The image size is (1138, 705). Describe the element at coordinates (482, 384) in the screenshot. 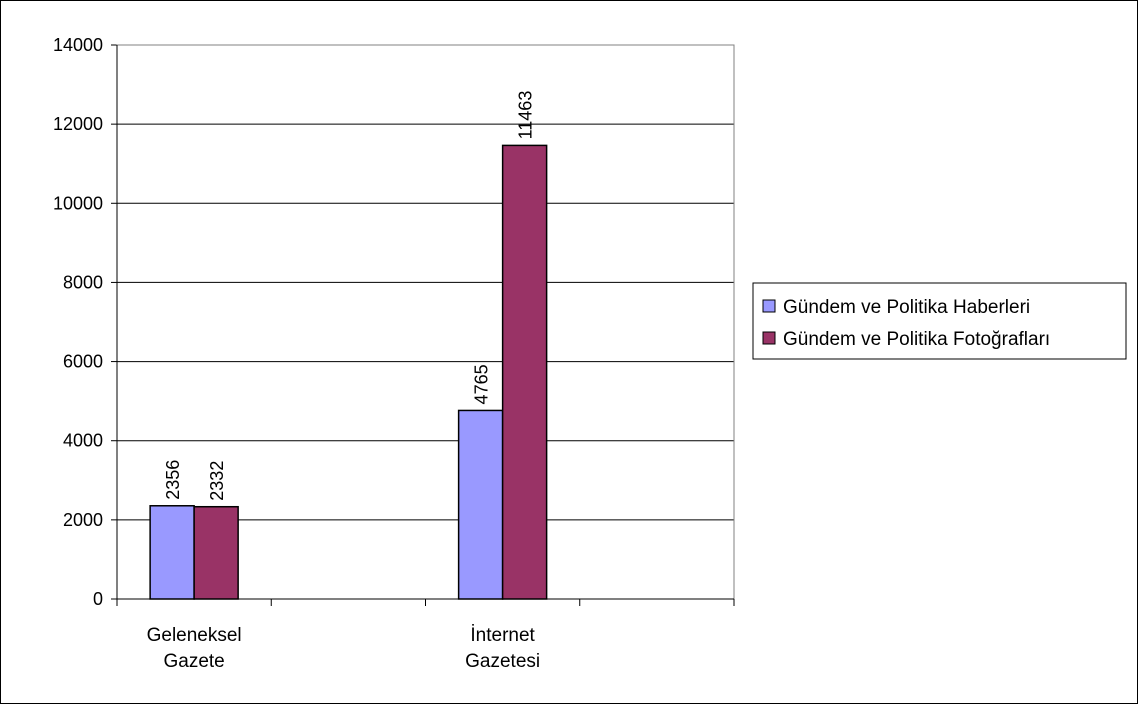

I see `data-label: 4765` at that location.